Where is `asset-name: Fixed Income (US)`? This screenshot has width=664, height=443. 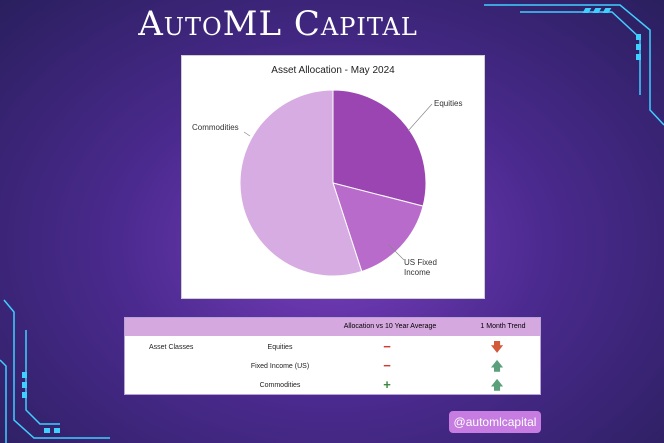 asset-name: Fixed Income (US) is located at coordinates (280, 366).